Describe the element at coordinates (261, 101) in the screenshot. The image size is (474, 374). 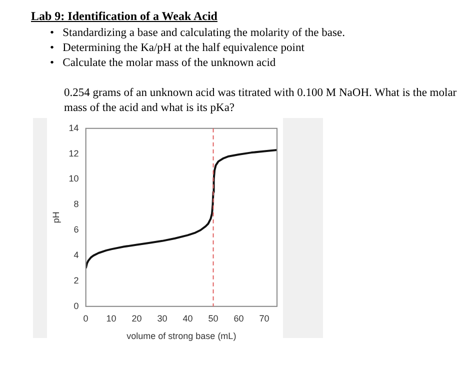
I see `text: 0.254 grams of an unknown acid was titrated with 0.100 M NaOH. What is the molar mass of the acid and what is its pKa?` at that location.